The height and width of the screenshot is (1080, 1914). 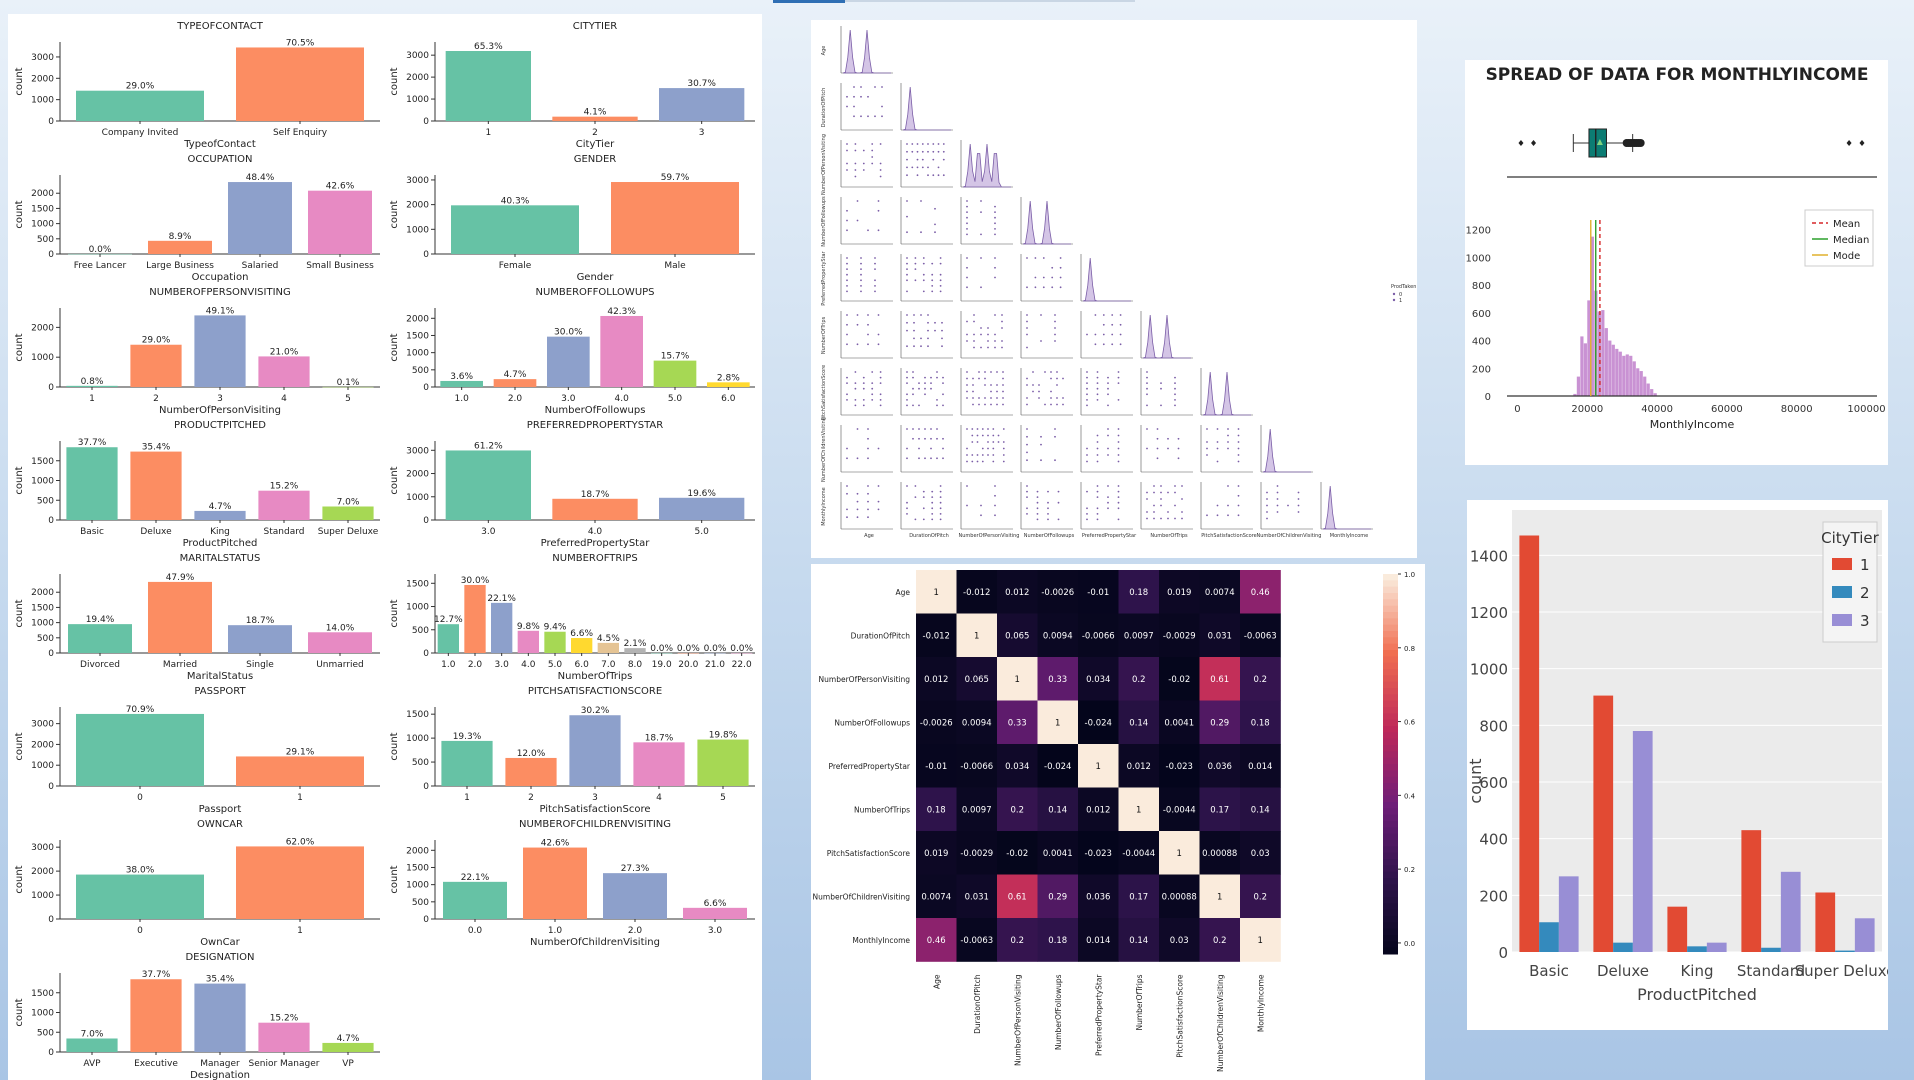 I want to click on bar-label: 7.0%, so click(x=348, y=502).